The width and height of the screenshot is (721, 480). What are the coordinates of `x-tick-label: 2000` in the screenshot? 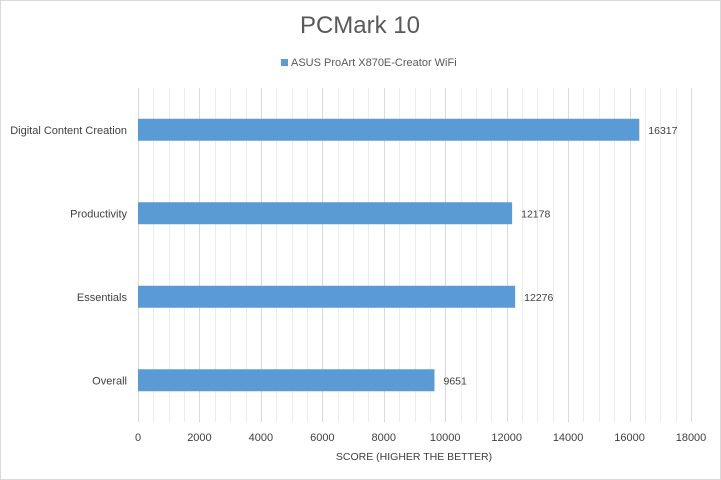 It's located at (199, 438).